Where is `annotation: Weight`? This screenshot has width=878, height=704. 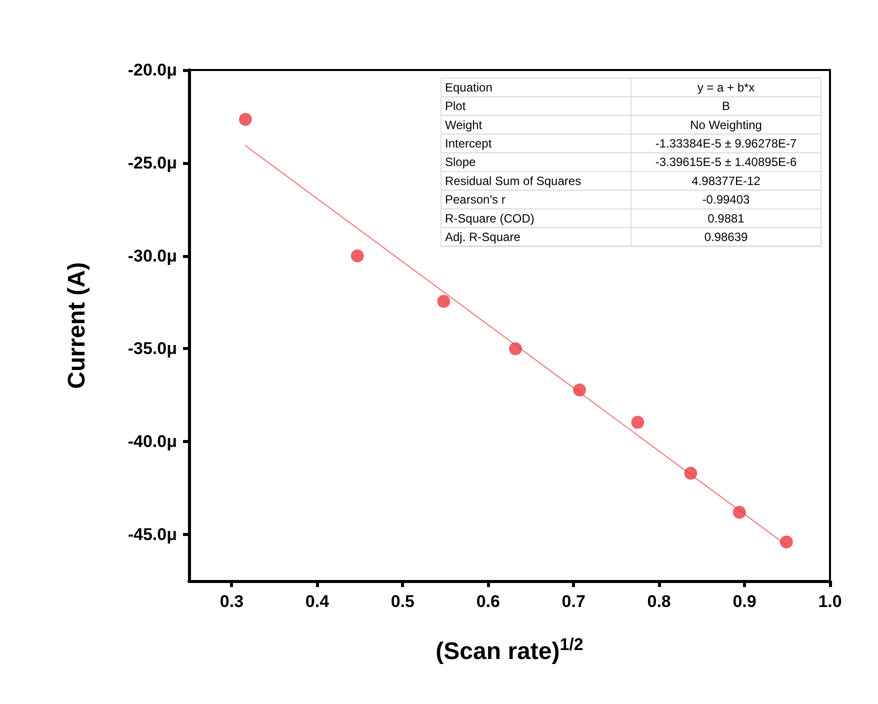
annotation: Weight is located at coordinates (464, 125).